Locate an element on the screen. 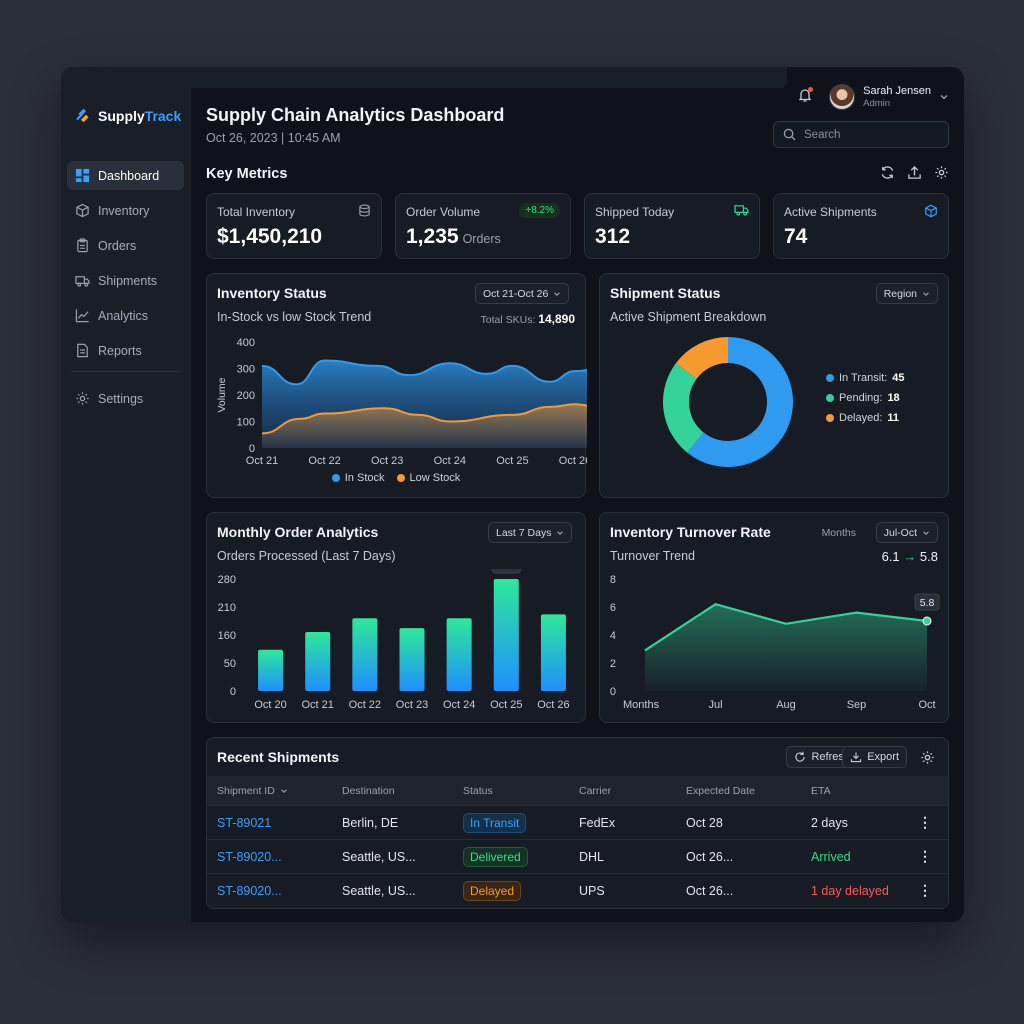 The image size is (1024, 1024). search-input: Search is located at coordinates (861, 134).